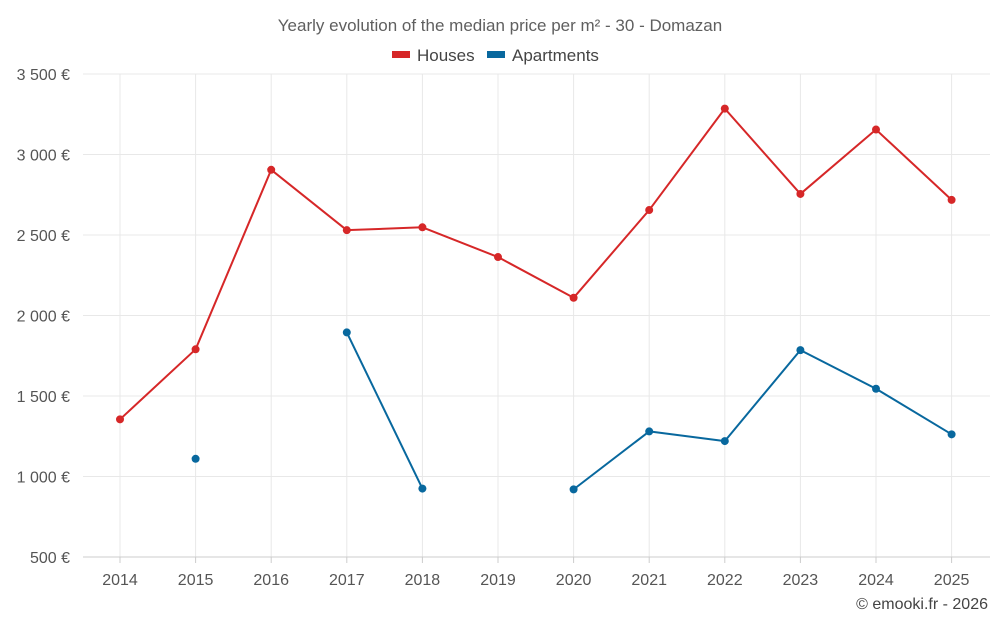 The width and height of the screenshot is (1000, 625). Describe the element at coordinates (271, 169) in the screenshot. I see `data-point-houses-2016` at that location.